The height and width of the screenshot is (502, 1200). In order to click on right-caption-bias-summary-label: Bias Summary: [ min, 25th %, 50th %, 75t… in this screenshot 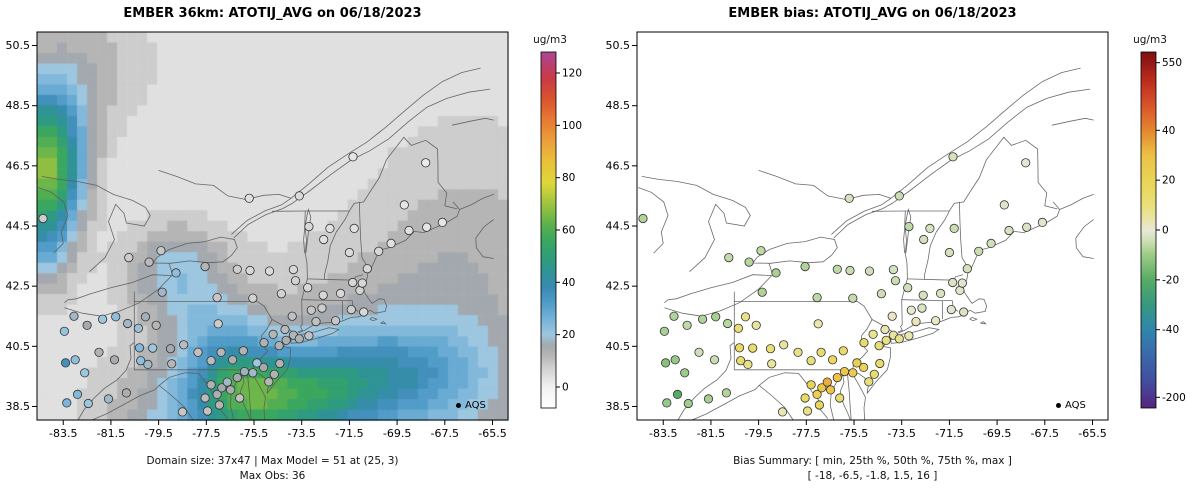, I will do `click(872, 461)`.